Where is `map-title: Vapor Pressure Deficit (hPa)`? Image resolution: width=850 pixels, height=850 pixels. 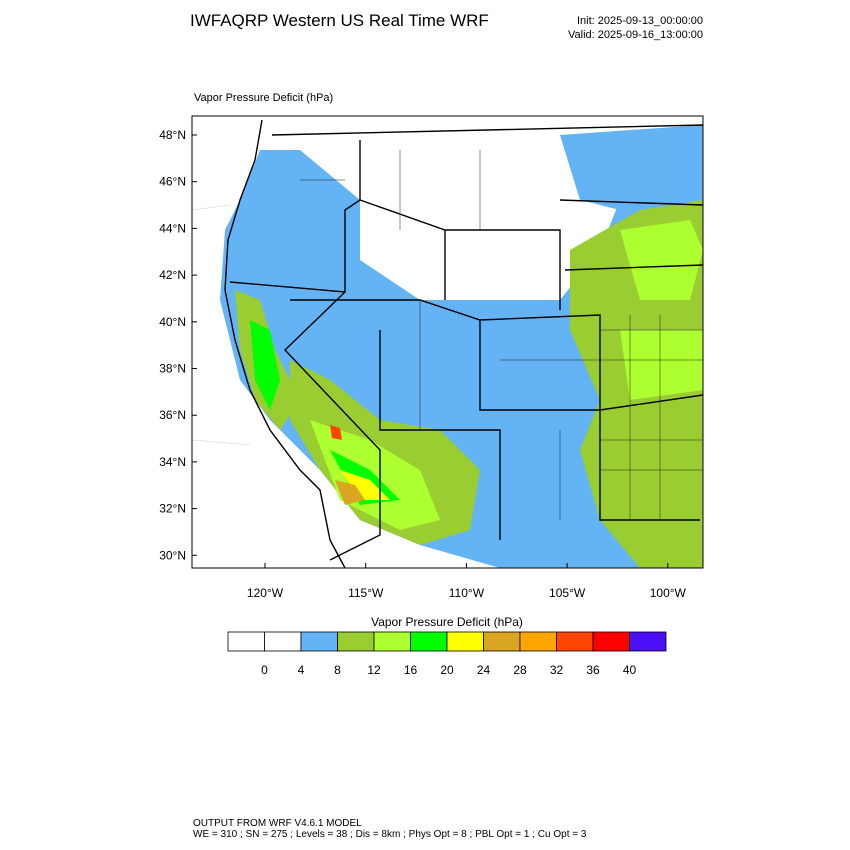
map-title: Vapor Pressure Deficit (hPa) is located at coordinates (263, 98).